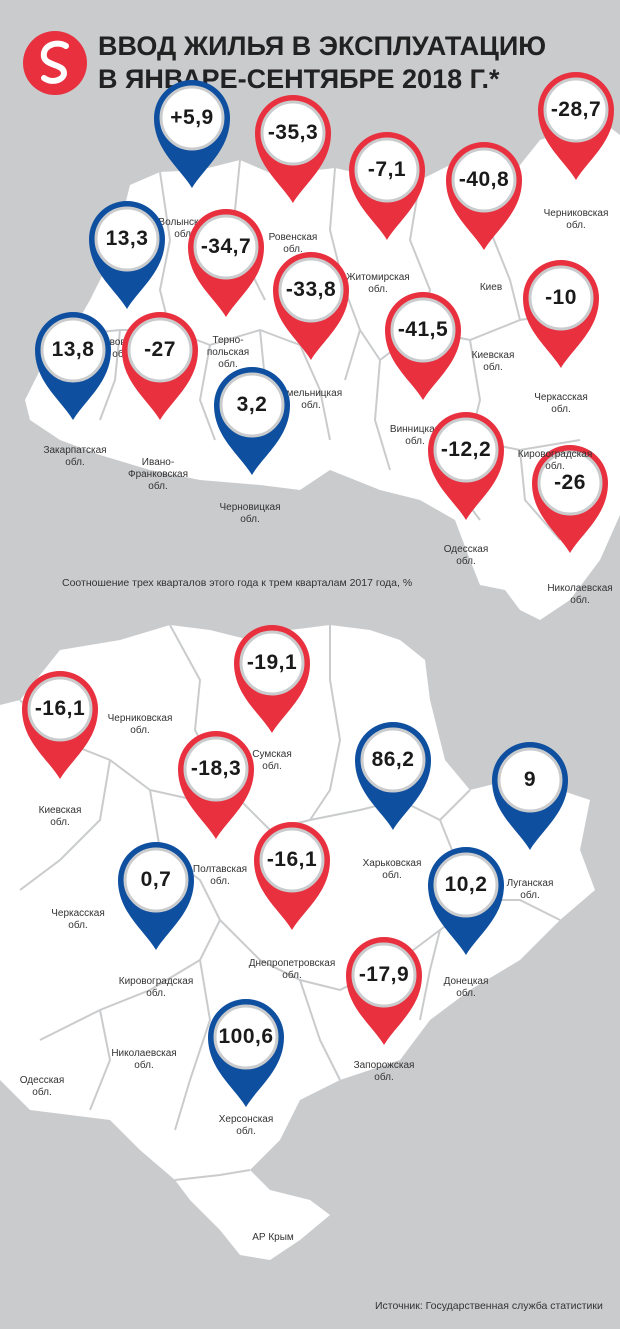 This screenshot has height=1329, width=620. What do you see at coordinates (272, 760) in the screenshot?
I see `region-label-сумская: Сумская обл.` at bounding box center [272, 760].